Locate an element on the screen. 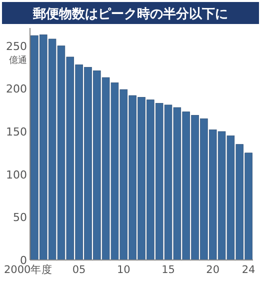 The image size is (261, 300). x-tick-label: 15 is located at coordinates (168, 270).